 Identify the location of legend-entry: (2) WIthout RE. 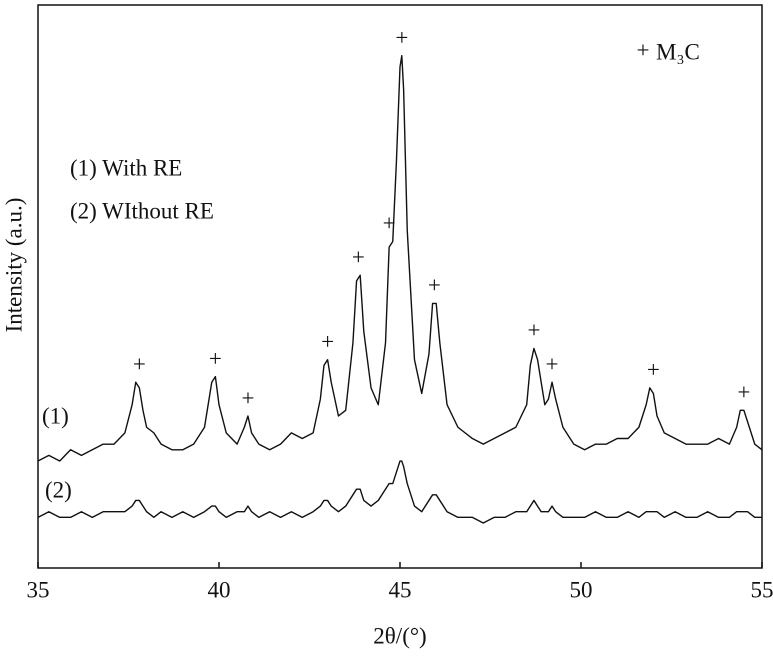
(142, 210).